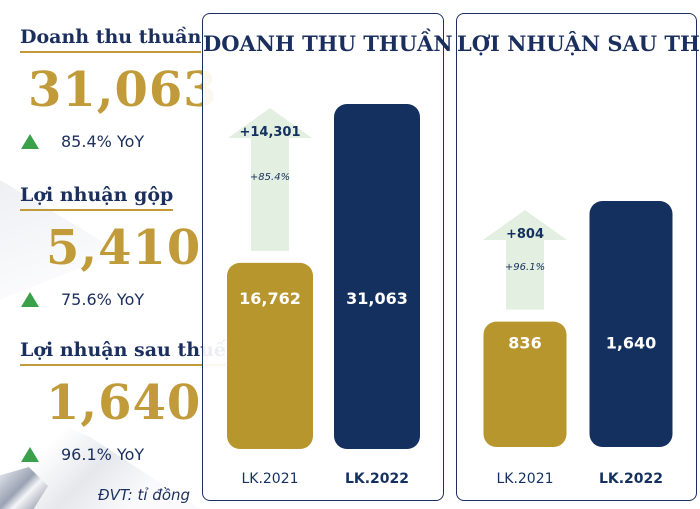  Describe the element at coordinates (270, 298) in the screenshot. I see `data-label: 16,762` at that location.